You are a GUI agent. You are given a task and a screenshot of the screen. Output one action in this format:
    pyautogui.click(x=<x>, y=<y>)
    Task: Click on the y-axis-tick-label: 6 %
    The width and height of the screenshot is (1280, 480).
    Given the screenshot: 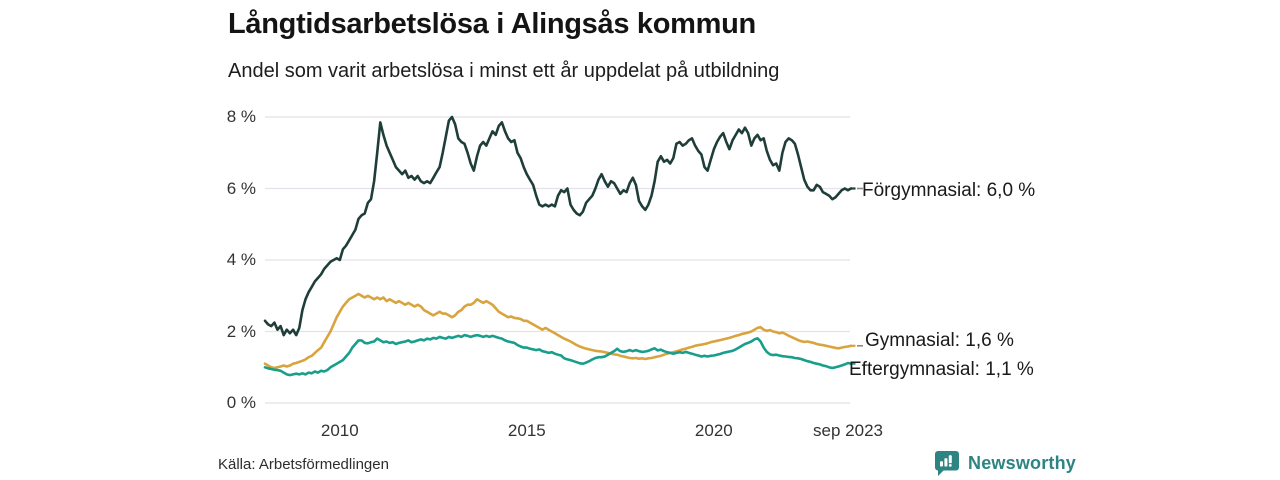 What is the action you would take?
    pyautogui.click(x=241, y=188)
    